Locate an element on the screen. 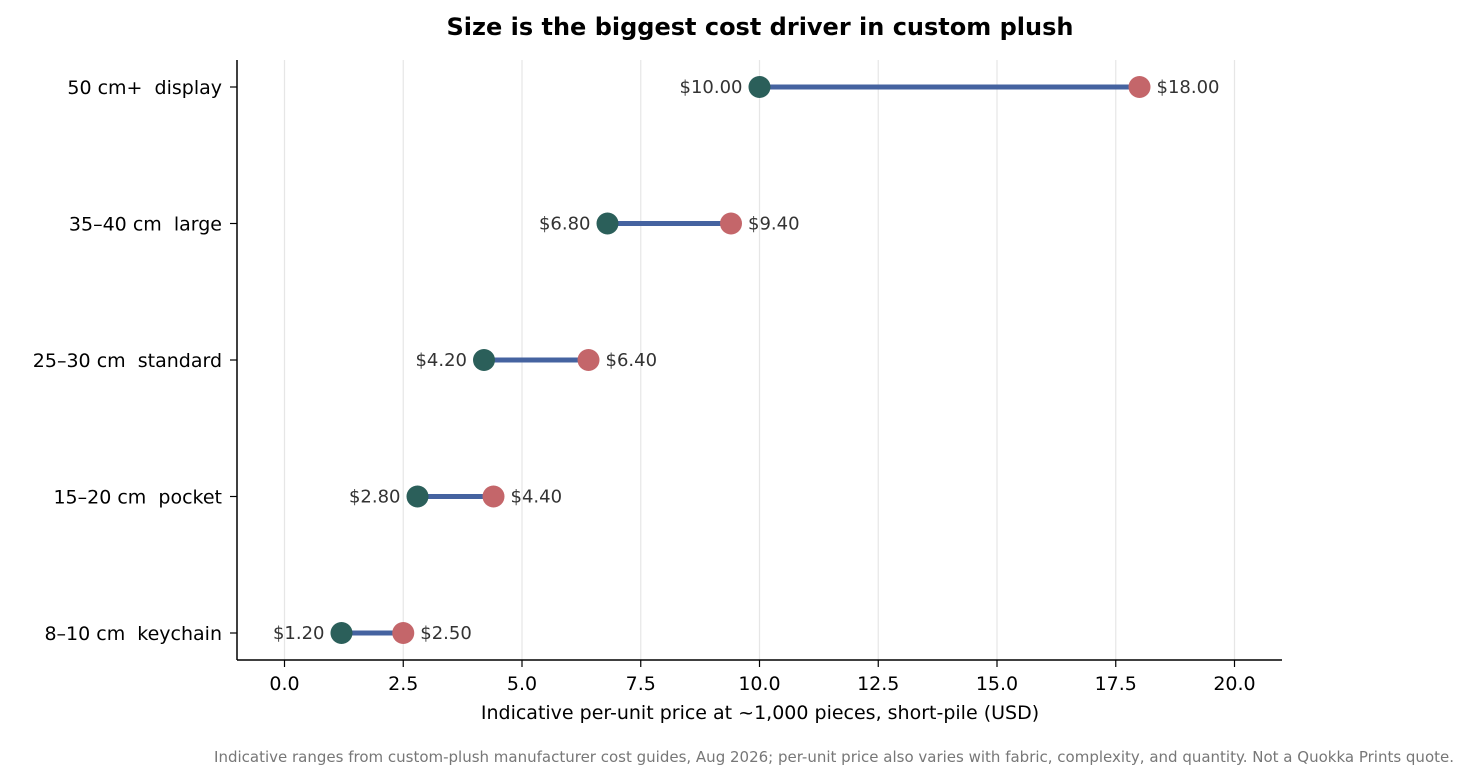  high-price-label: $4.40 is located at coordinates (537, 497).